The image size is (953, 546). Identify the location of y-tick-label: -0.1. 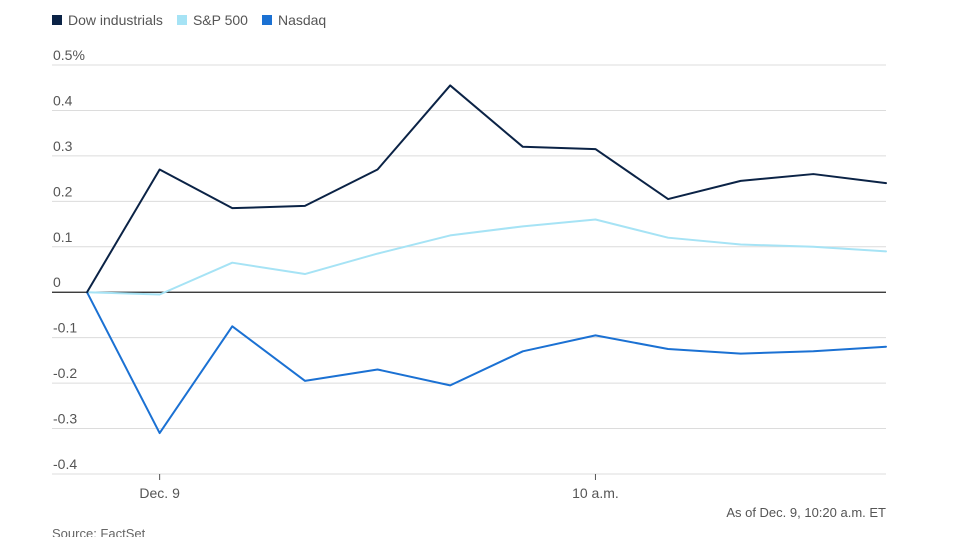
(65, 328).